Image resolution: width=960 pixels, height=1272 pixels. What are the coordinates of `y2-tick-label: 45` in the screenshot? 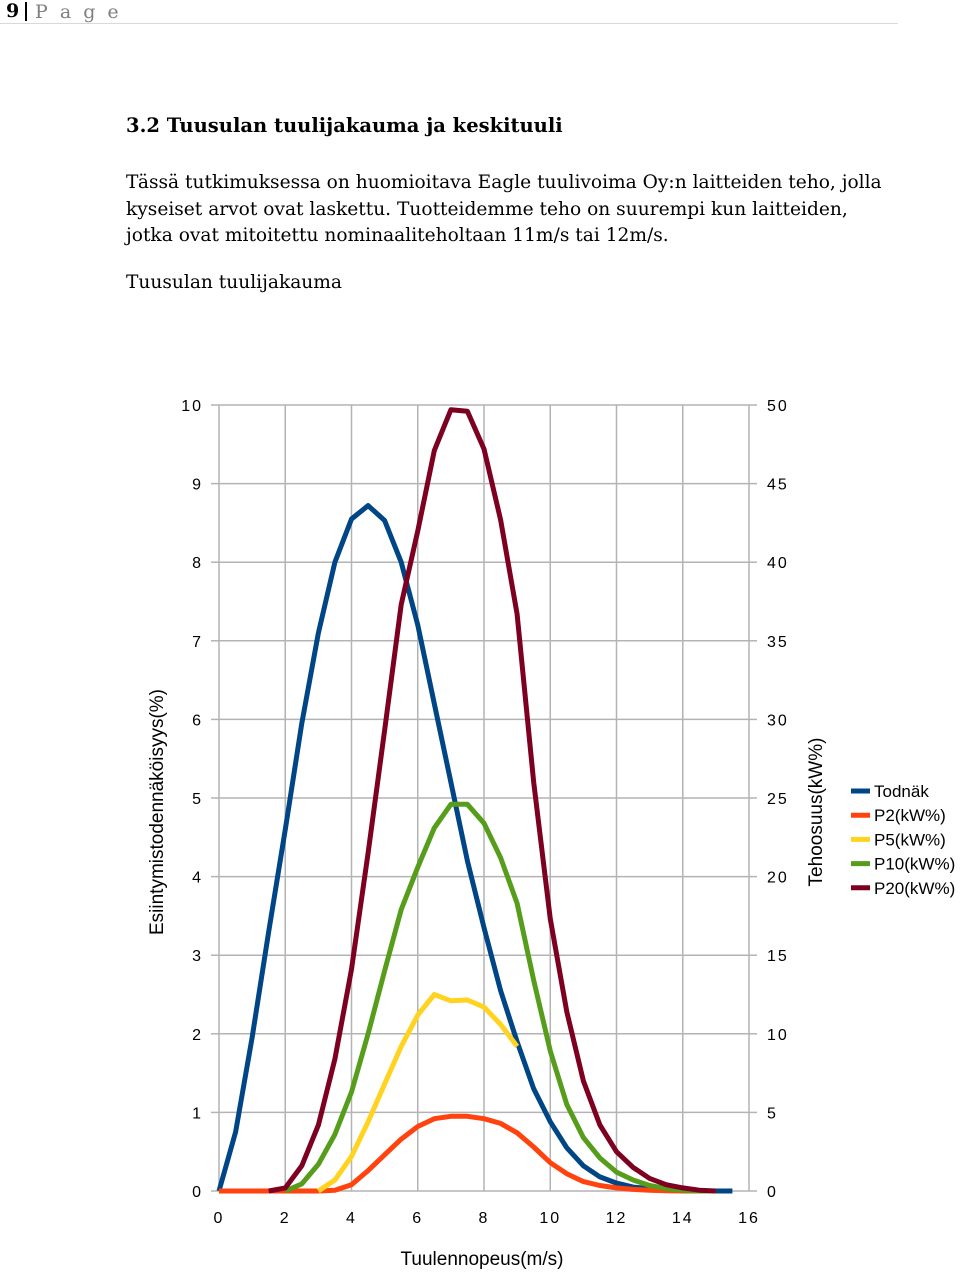 It's located at (778, 485).